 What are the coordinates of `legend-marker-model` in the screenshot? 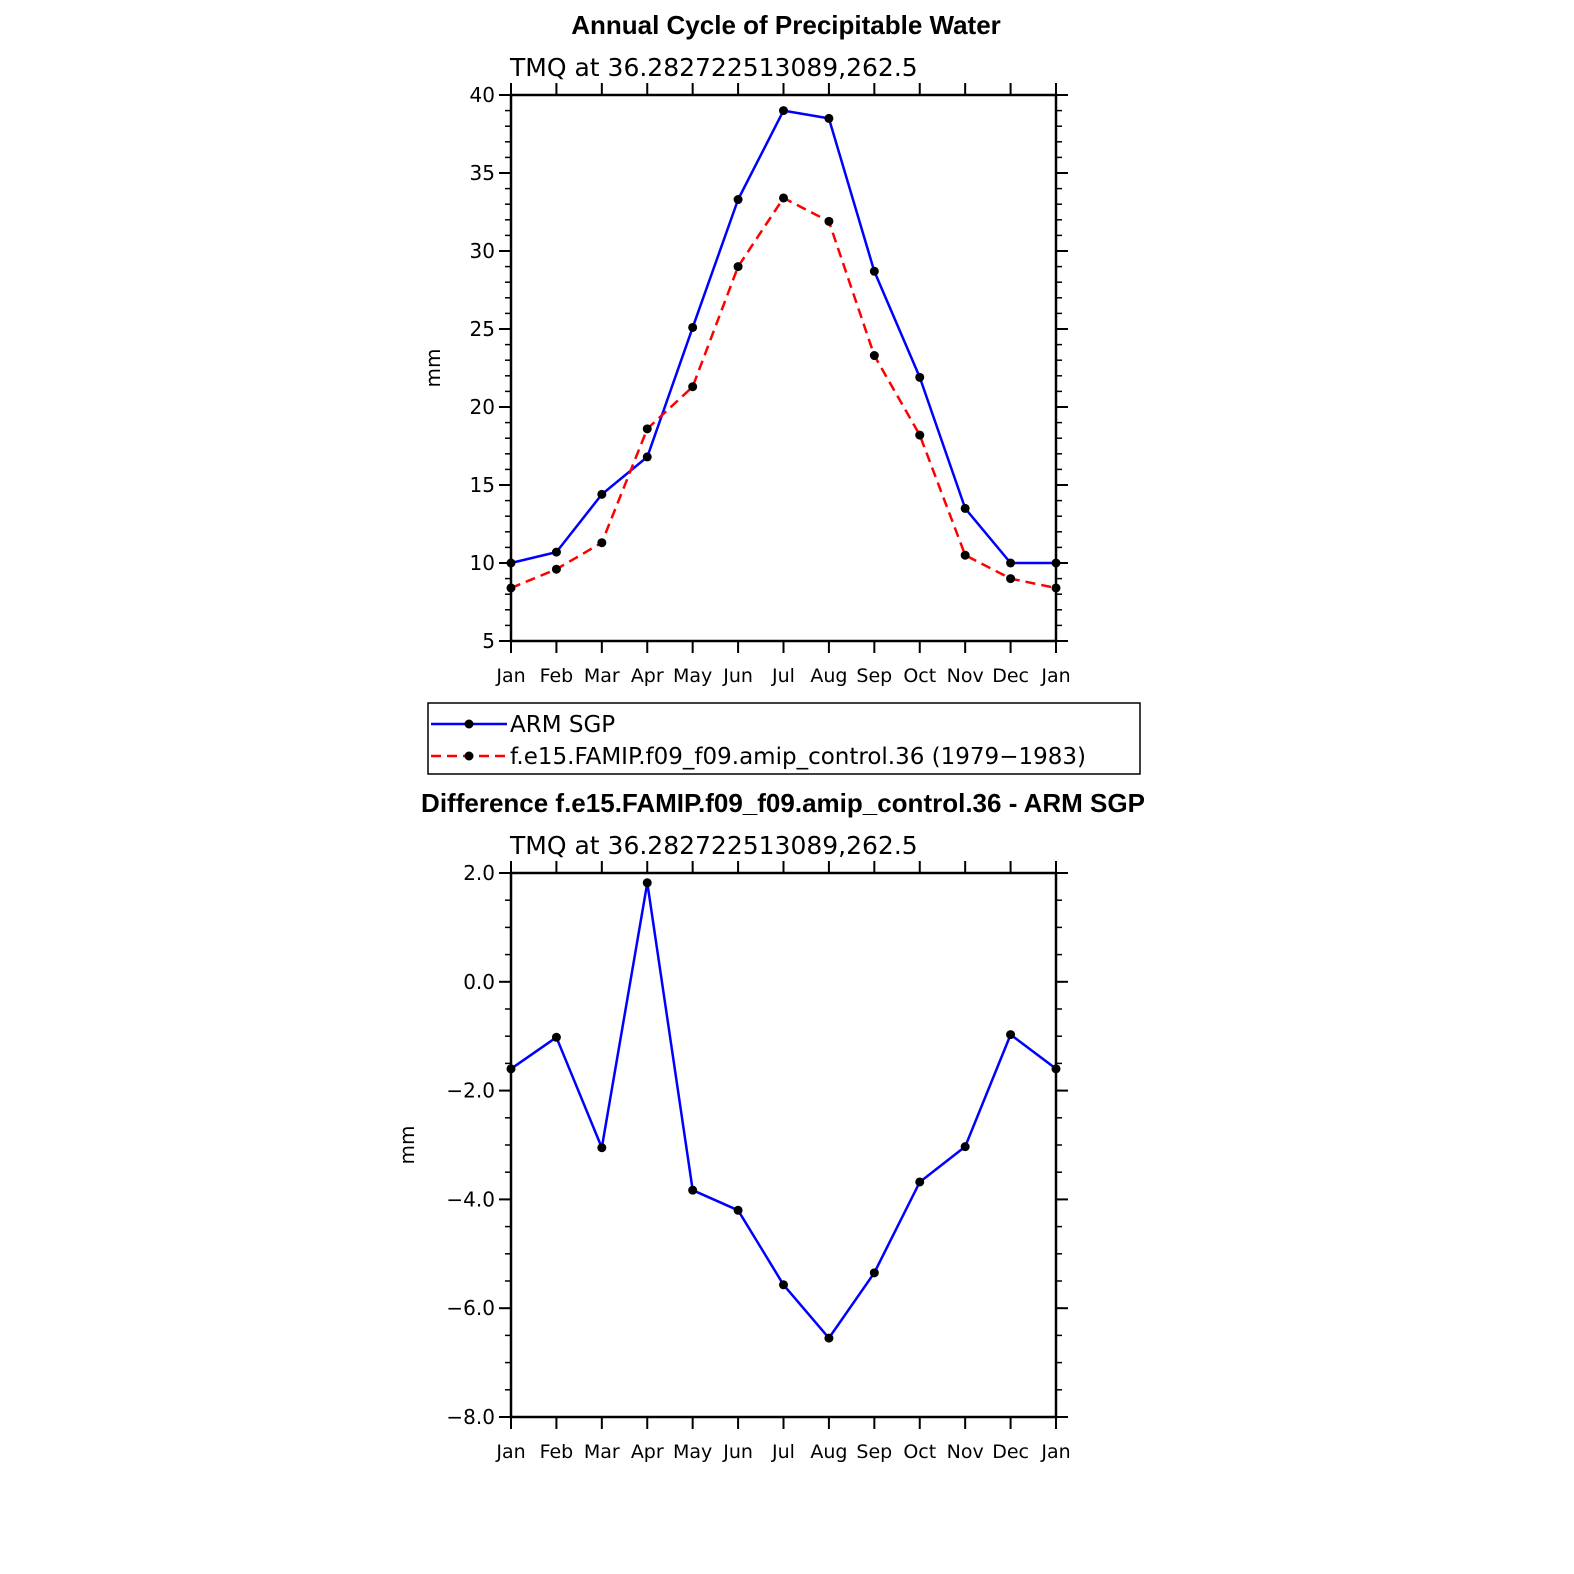 It's located at (469, 756).